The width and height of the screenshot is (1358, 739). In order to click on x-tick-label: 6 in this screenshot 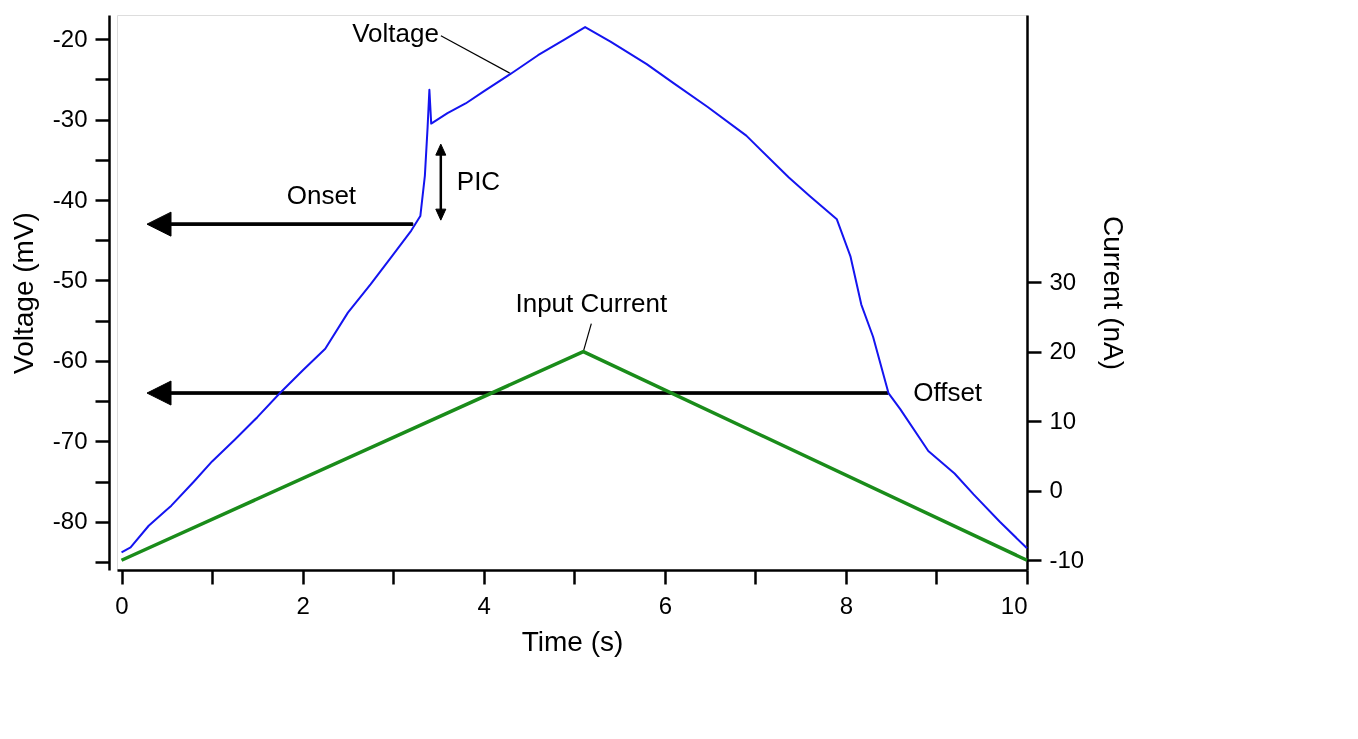, I will do `click(665, 605)`.